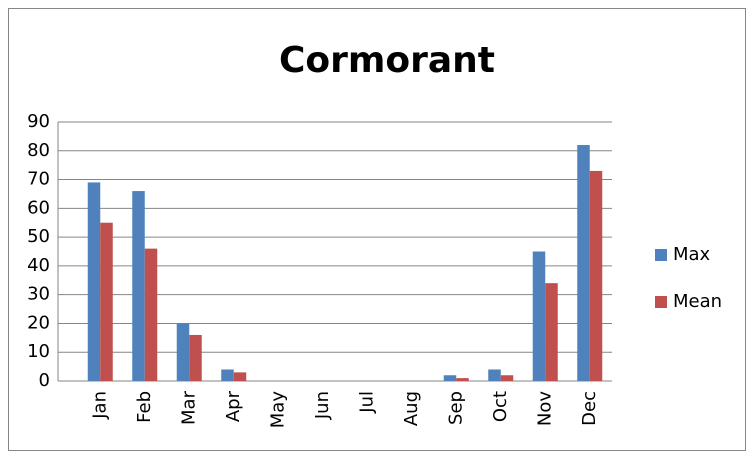 The height and width of the screenshot is (459, 754). What do you see at coordinates (38, 121) in the screenshot?
I see `y-tick-label: 90` at bounding box center [38, 121].